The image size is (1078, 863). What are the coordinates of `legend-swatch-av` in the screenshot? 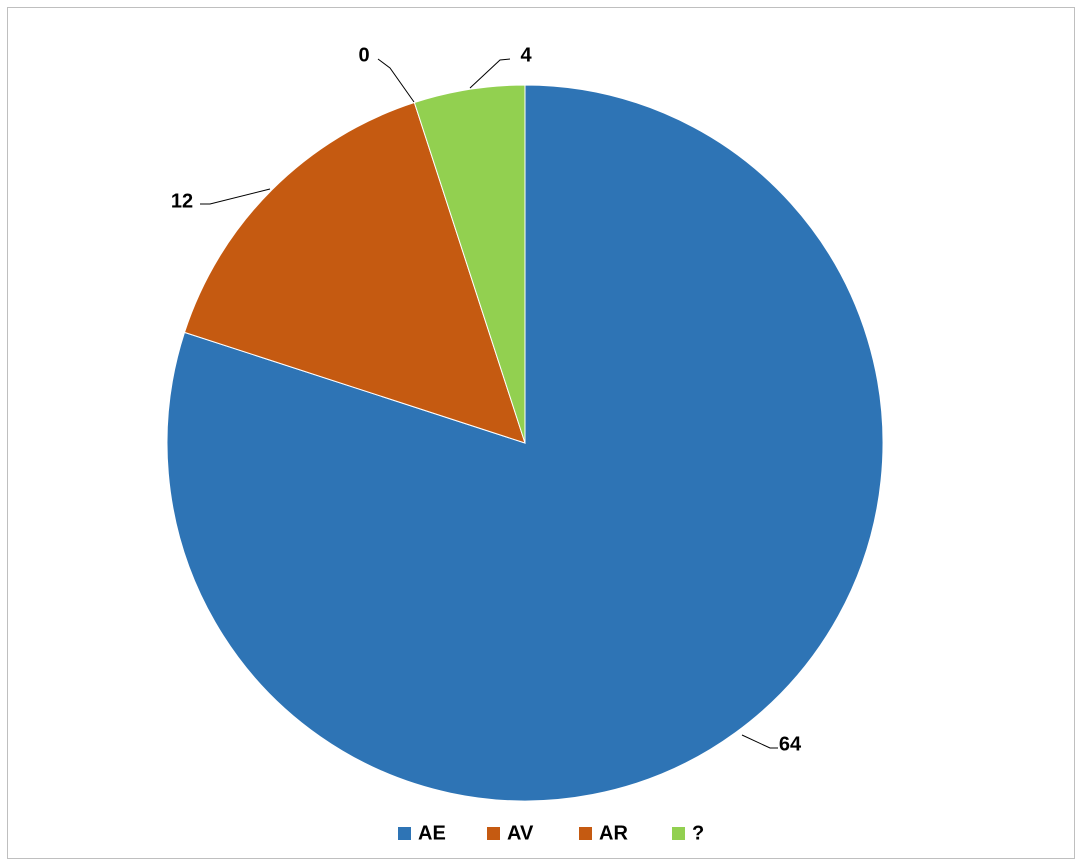 It's located at (493, 833).